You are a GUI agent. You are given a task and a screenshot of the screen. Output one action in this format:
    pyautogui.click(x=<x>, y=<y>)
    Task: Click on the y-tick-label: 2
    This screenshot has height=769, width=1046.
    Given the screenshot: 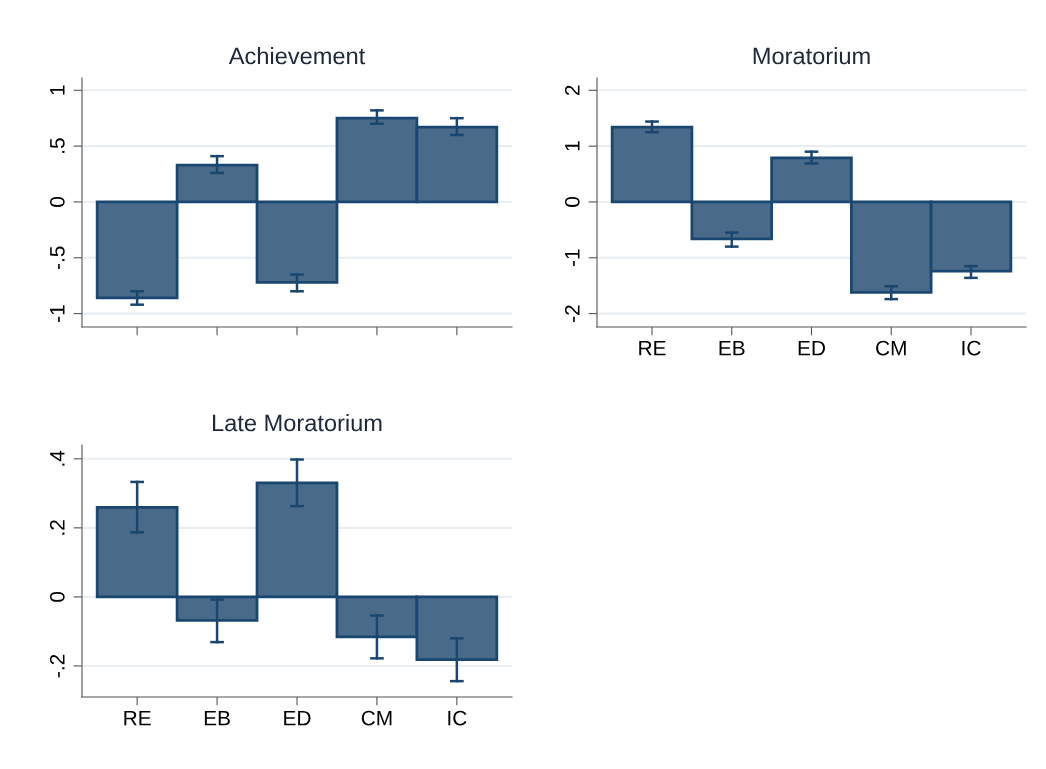 What is the action you would take?
    pyautogui.click(x=572, y=90)
    